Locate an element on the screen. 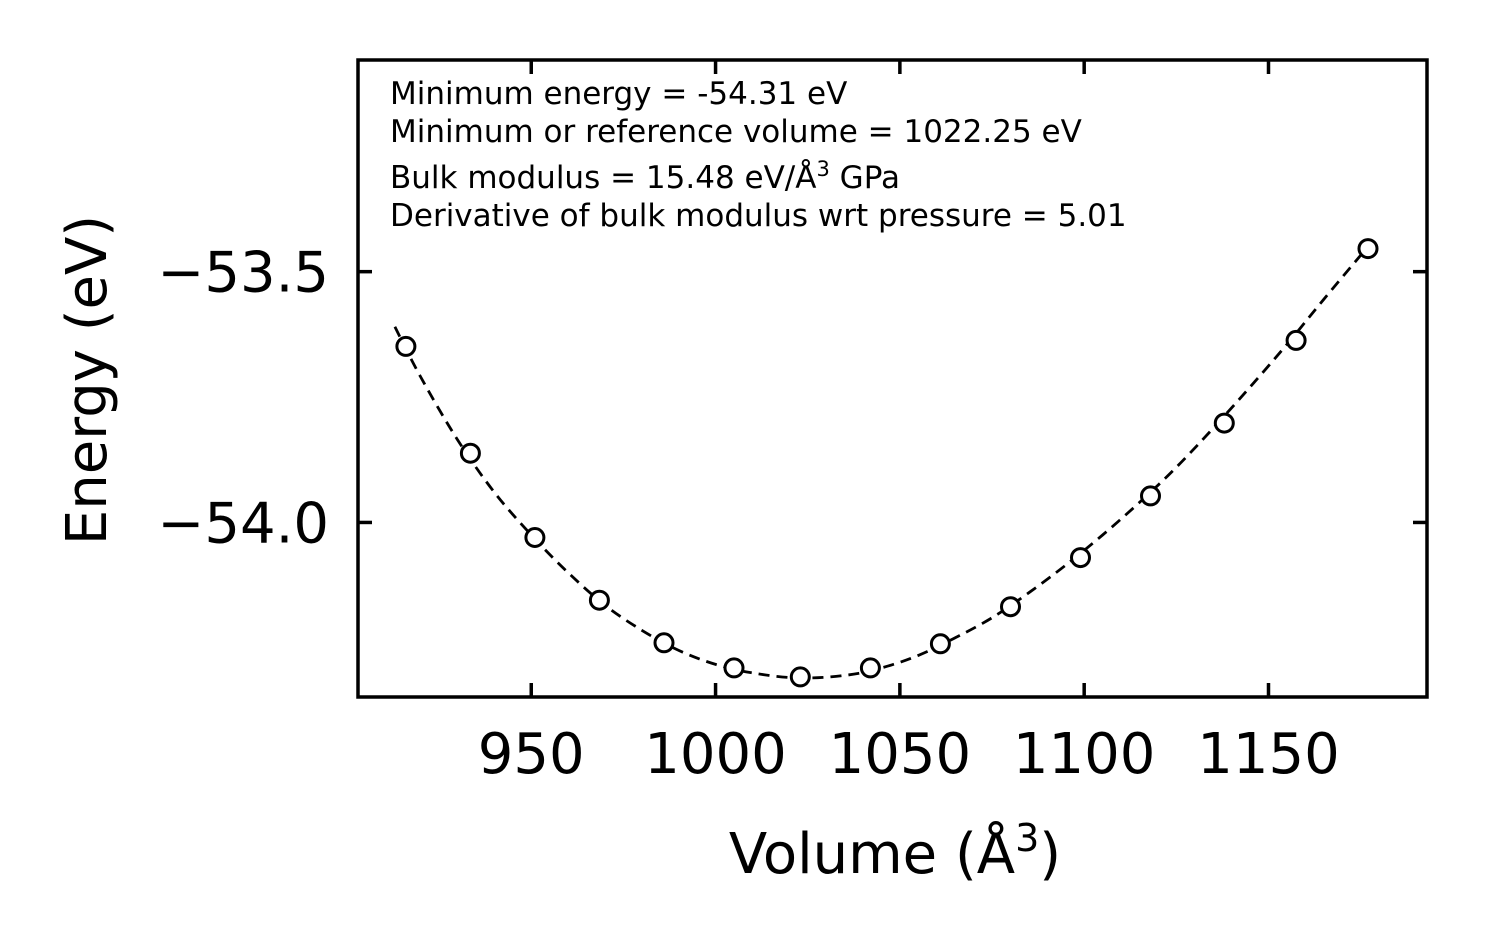  x-axis-label: Volume (Å3) is located at coordinates (895, 851).